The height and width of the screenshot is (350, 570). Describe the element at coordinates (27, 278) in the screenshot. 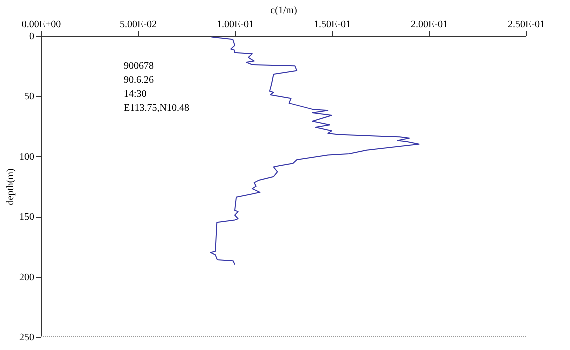

I see `y-tick-label: 200` at that location.